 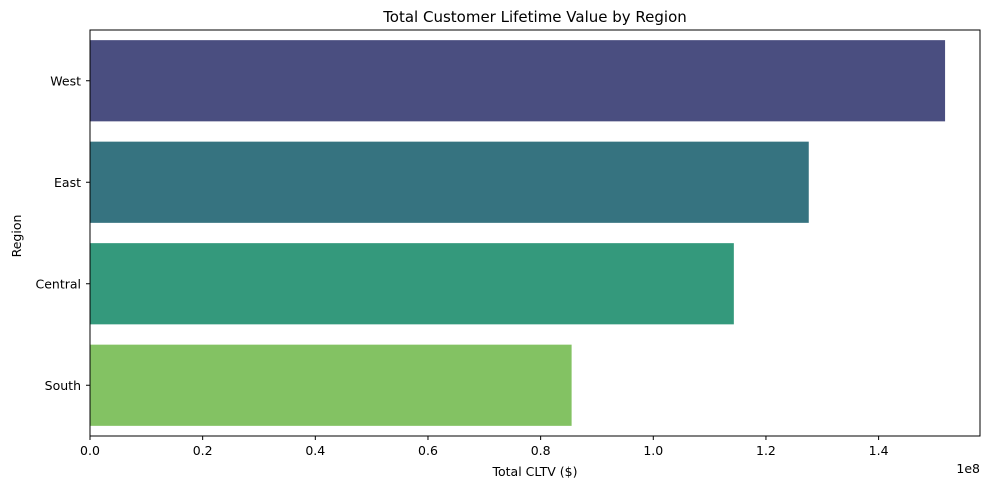 What do you see at coordinates (331, 385) in the screenshot?
I see `bar-south` at bounding box center [331, 385].